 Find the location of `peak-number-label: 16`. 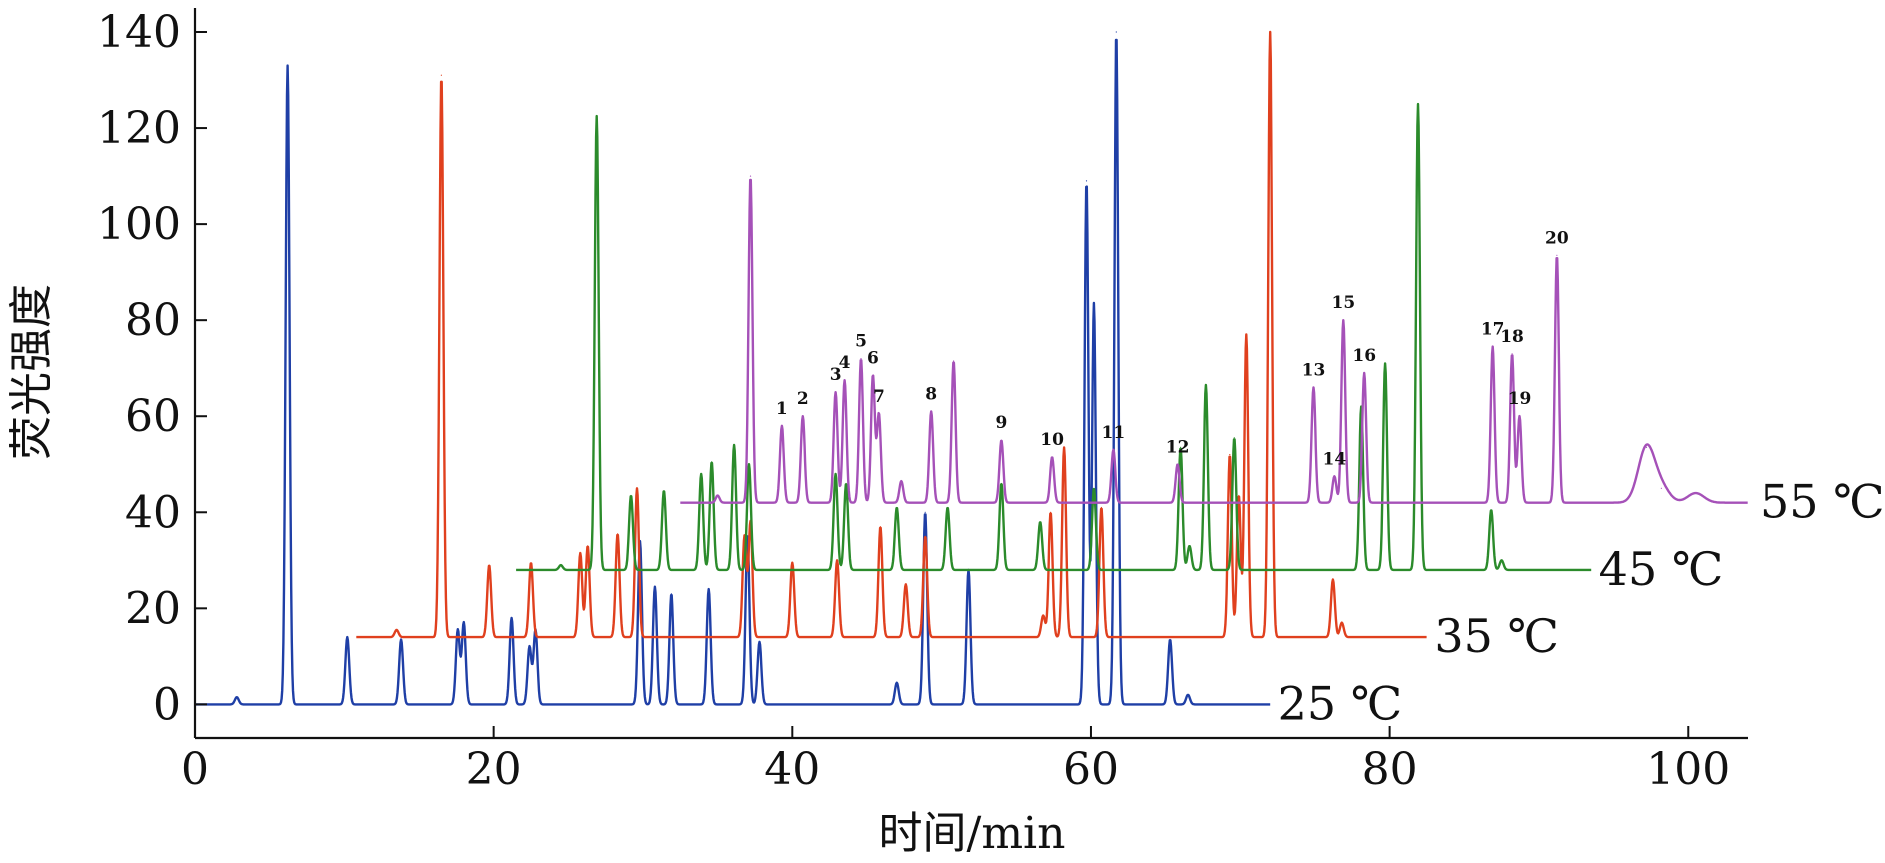

peak-number-label: 16 is located at coordinates (1364, 356).